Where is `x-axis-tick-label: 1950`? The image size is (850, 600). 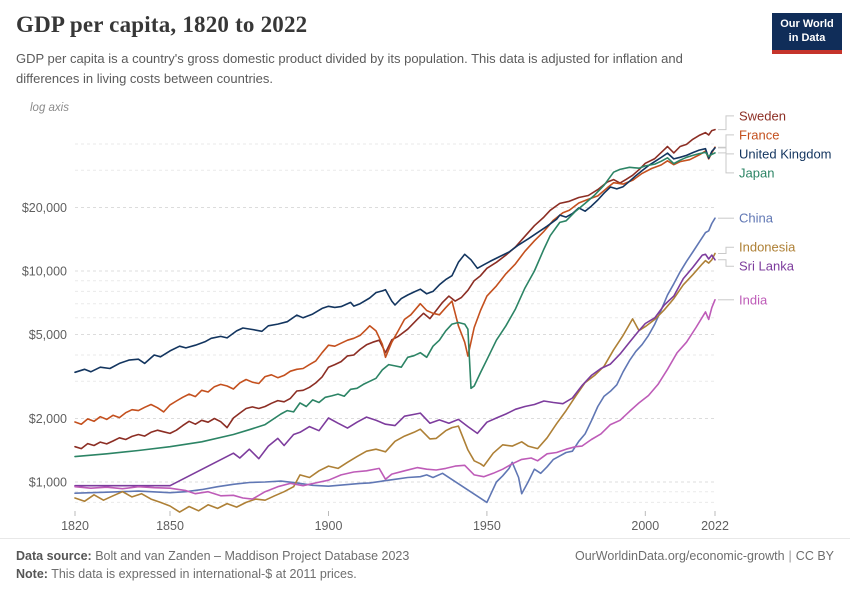
x-axis-tick-label: 1950 is located at coordinates (487, 526).